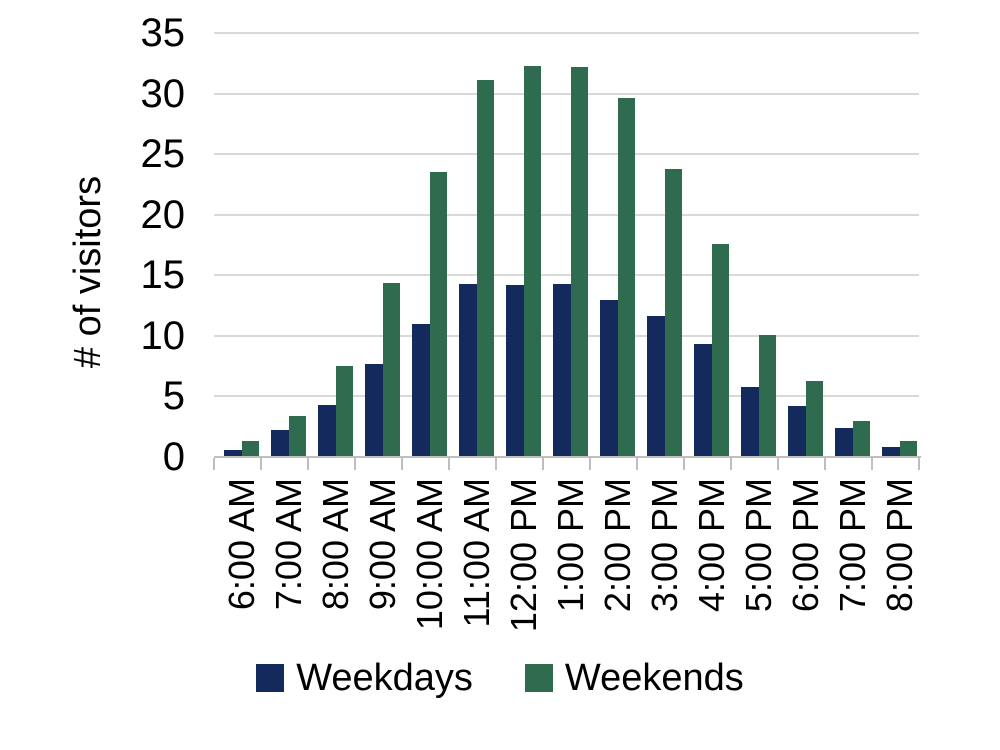 The width and height of the screenshot is (1000, 750). Describe the element at coordinates (163, 335) in the screenshot. I see `y-tick-label: 10` at that location.